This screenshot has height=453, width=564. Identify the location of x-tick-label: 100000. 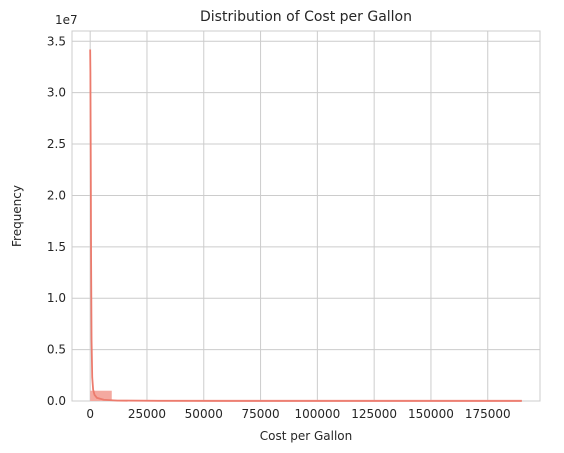
(317, 414).